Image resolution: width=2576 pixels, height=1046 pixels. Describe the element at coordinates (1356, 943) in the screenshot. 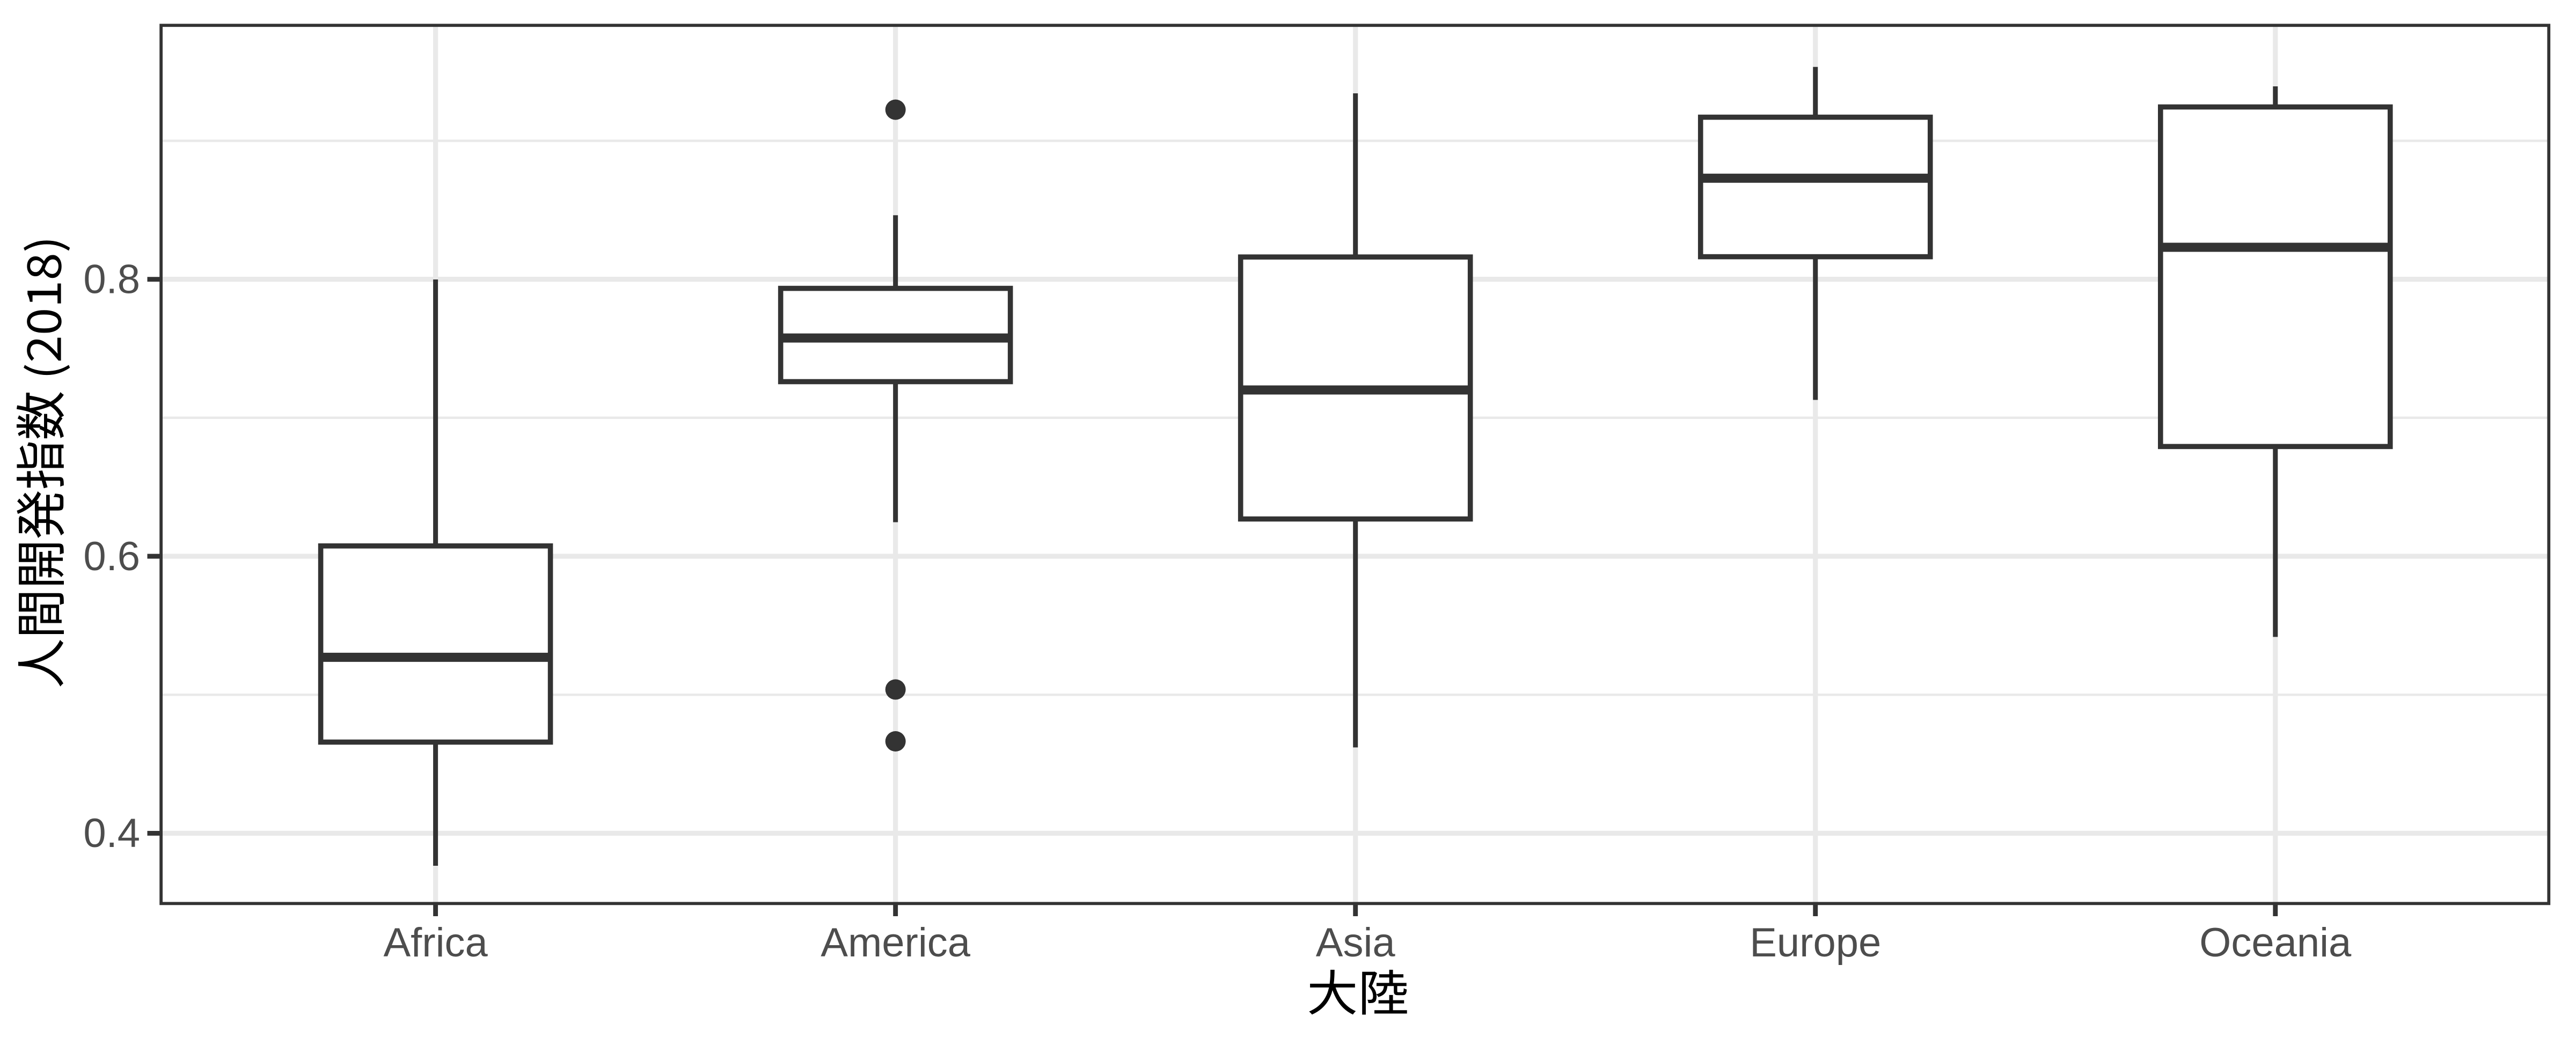

I see `svg-text: Asia` at that location.